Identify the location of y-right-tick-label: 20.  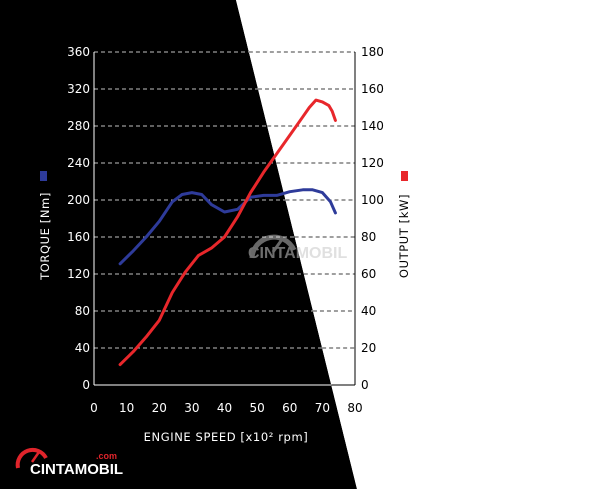
(368, 348).